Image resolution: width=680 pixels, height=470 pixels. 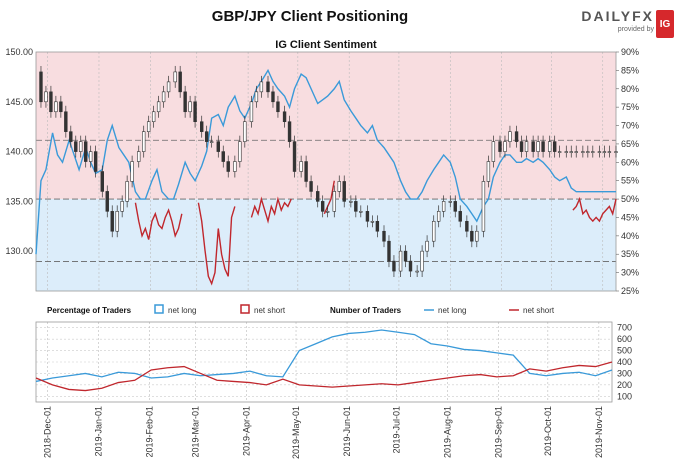 I want to click on count-tick-2: 300, so click(x=624, y=373).